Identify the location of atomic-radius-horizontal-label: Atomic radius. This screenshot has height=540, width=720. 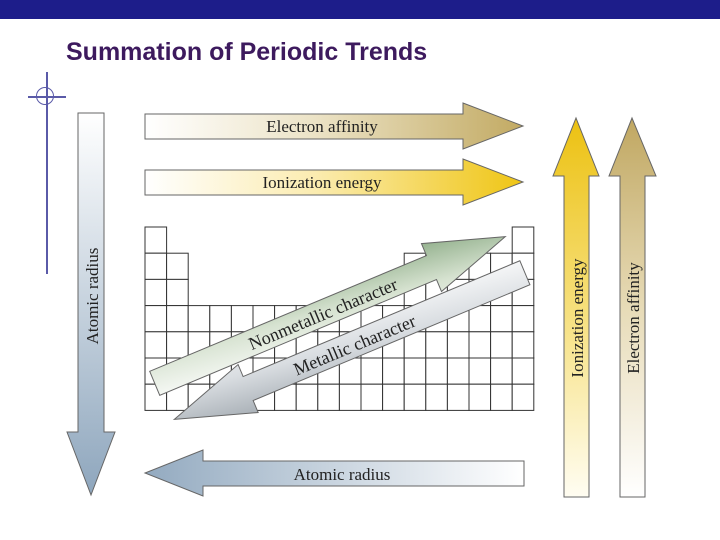
(342, 474).